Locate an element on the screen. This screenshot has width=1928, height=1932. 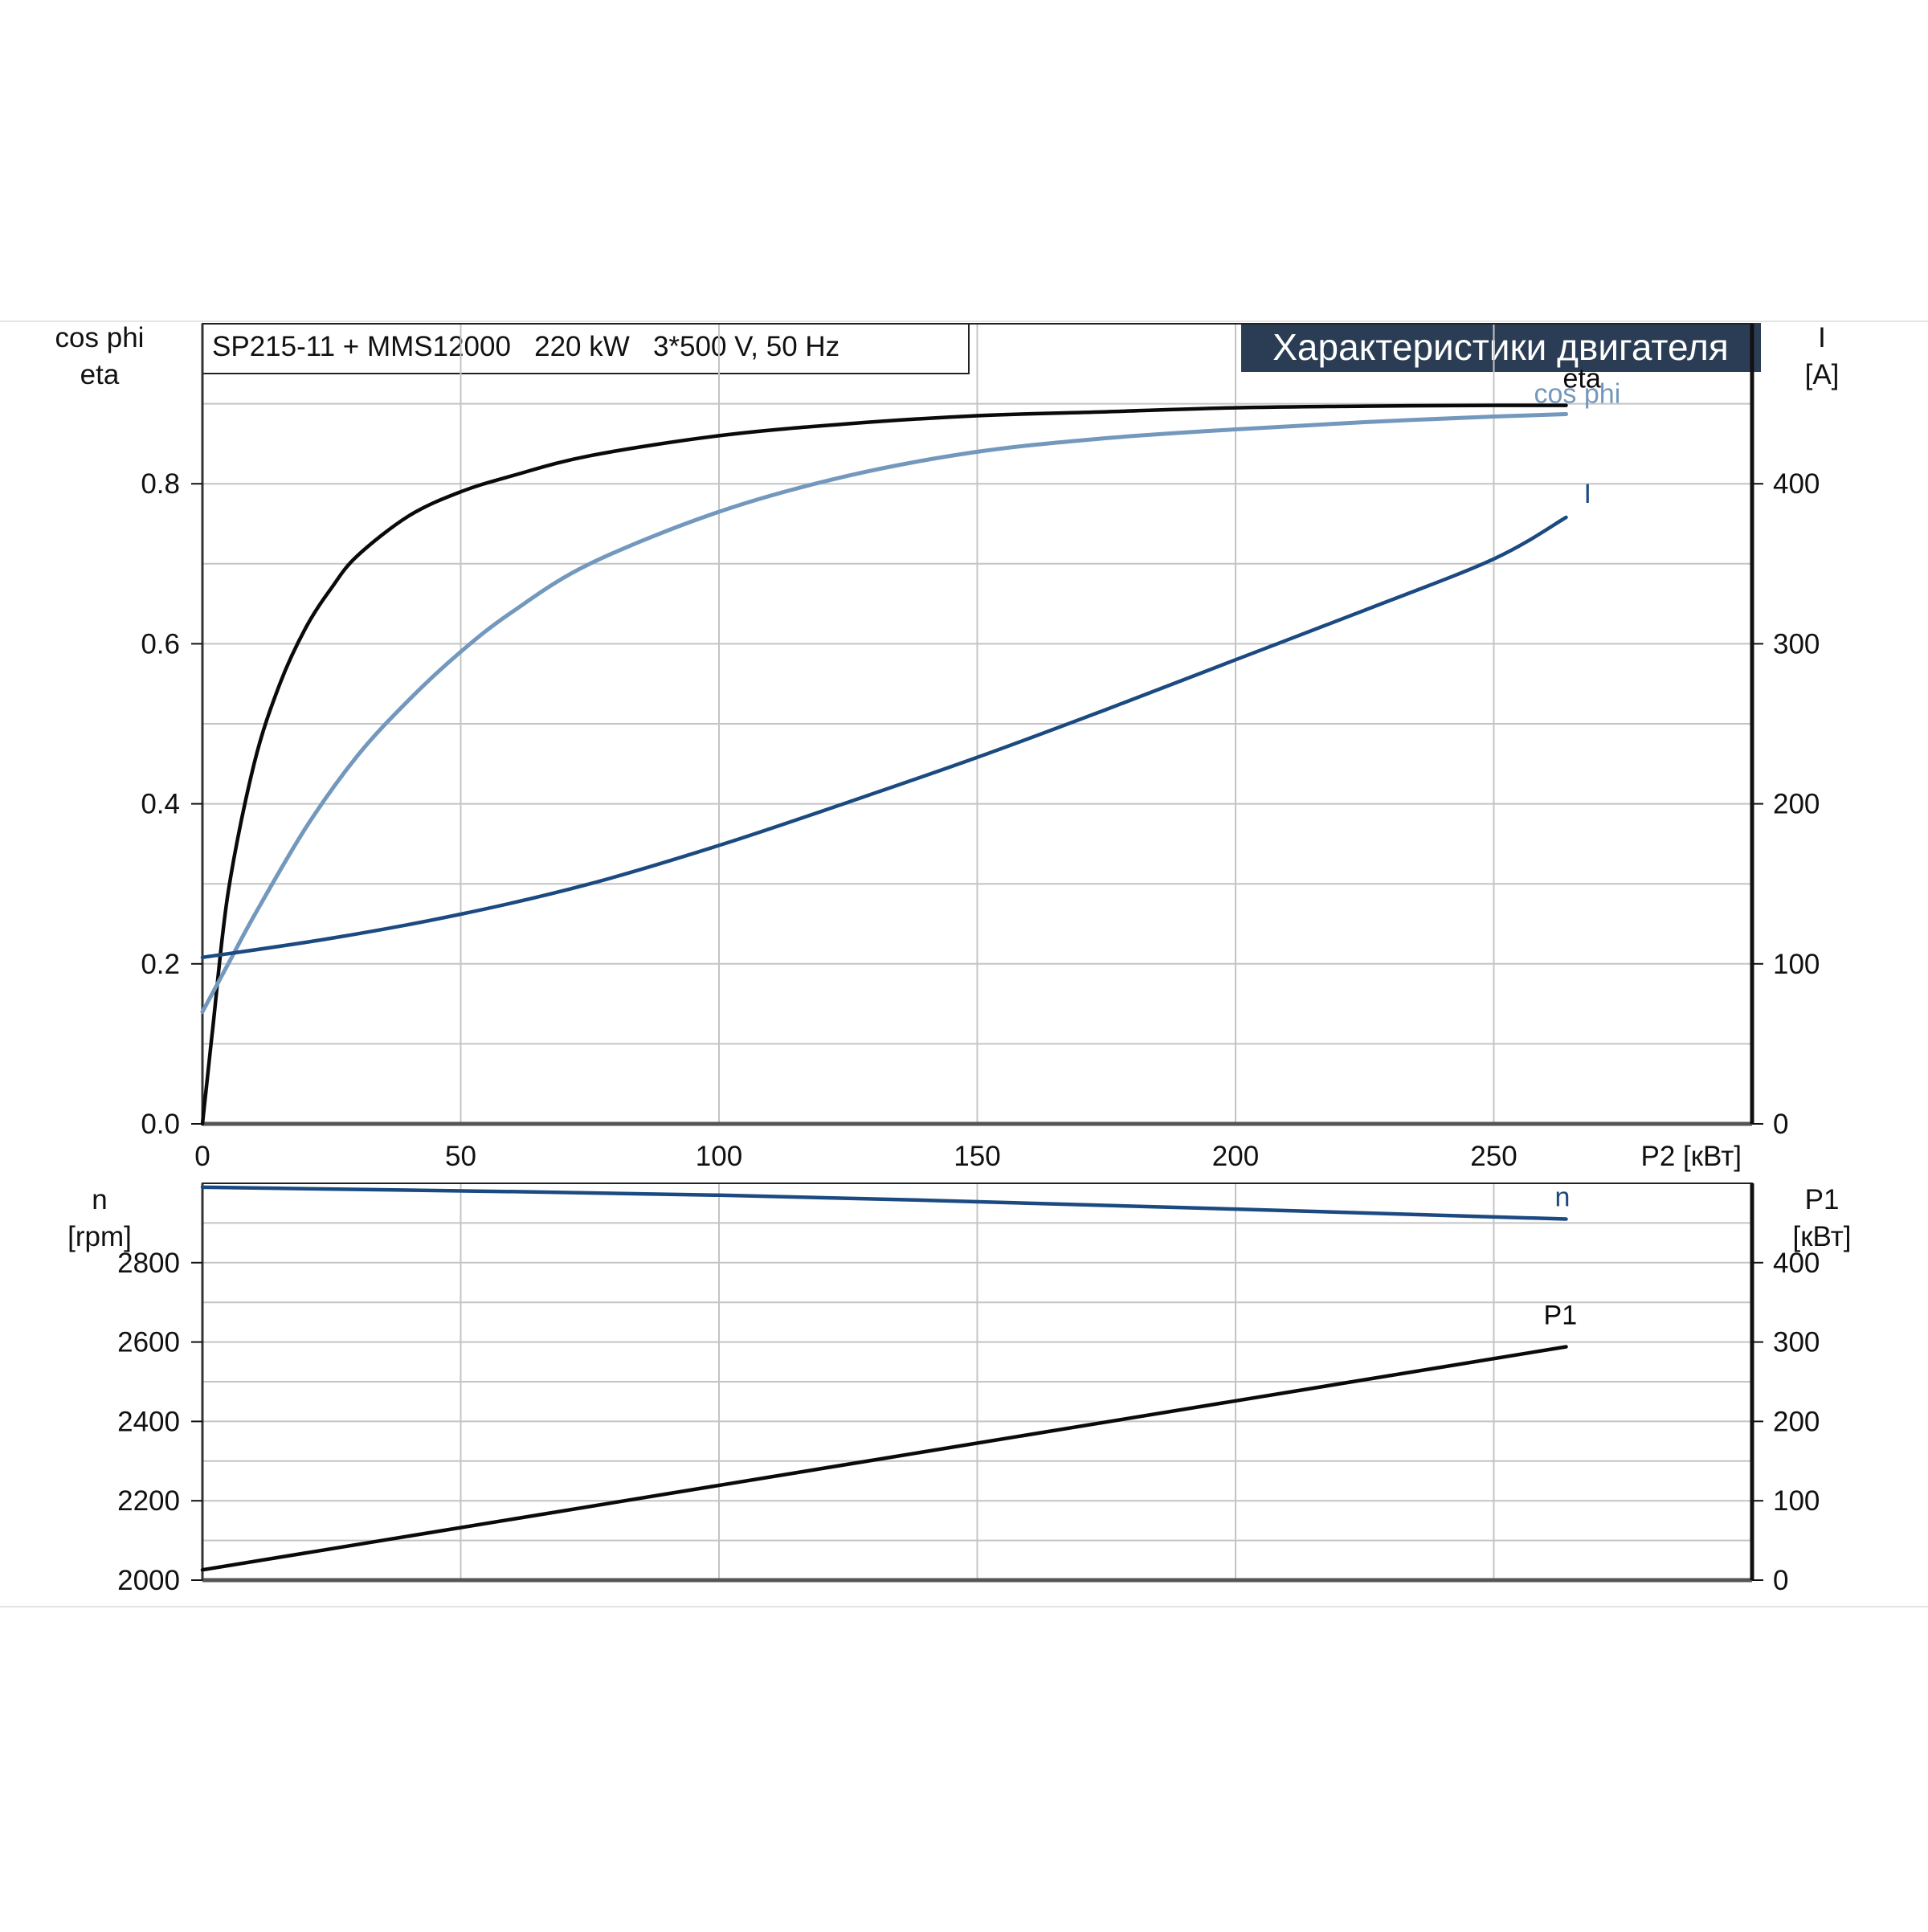
x-tick-label: 250 is located at coordinates (1493, 1156).